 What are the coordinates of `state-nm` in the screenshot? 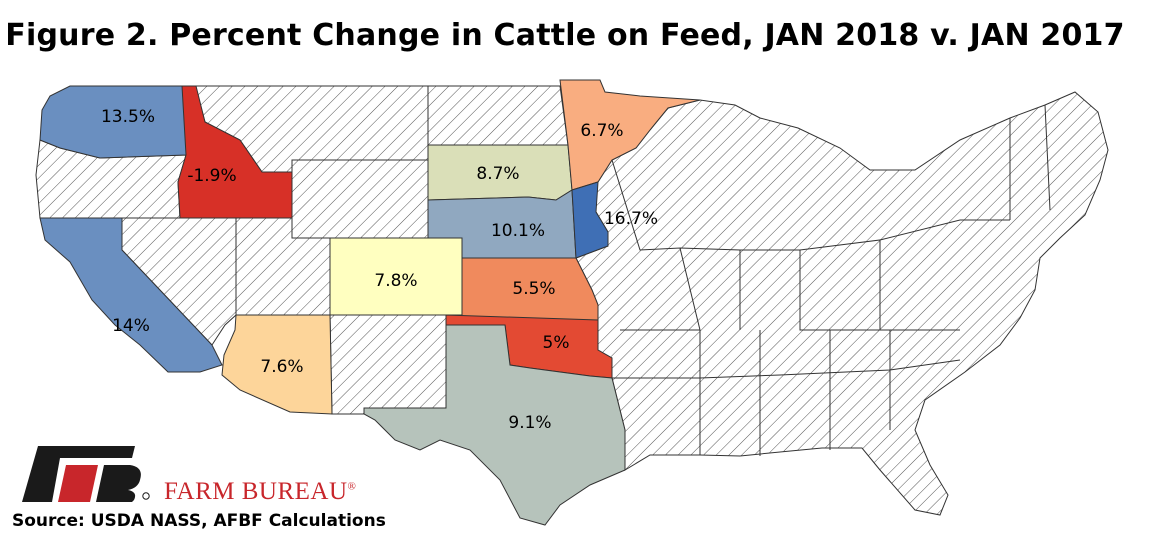 It's located at (388, 364).